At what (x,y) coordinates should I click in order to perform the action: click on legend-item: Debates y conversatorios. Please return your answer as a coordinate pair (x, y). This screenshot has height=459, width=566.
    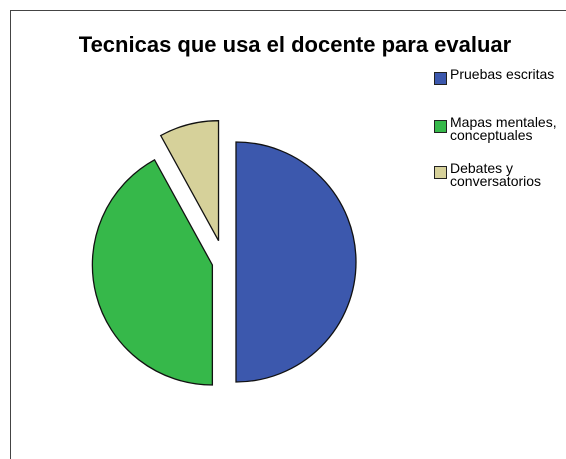
    Looking at the image, I should click on (500, 174).